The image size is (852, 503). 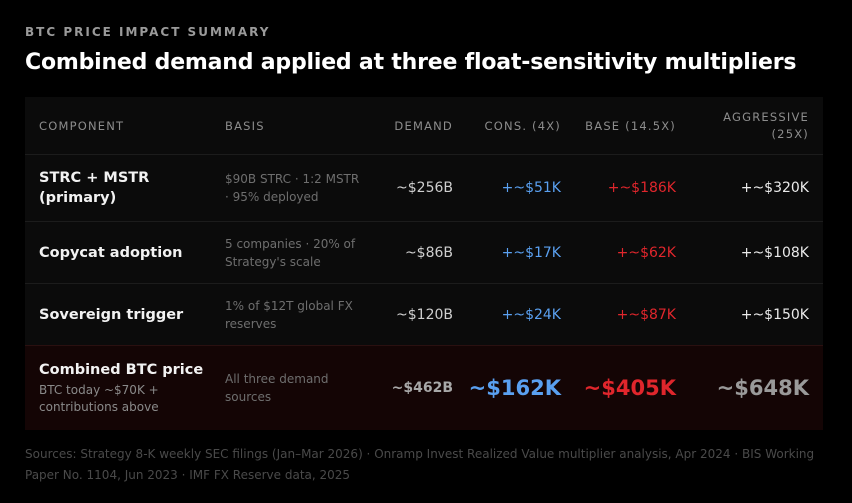 I want to click on total-cons: ~$162K, so click(x=514, y=388).